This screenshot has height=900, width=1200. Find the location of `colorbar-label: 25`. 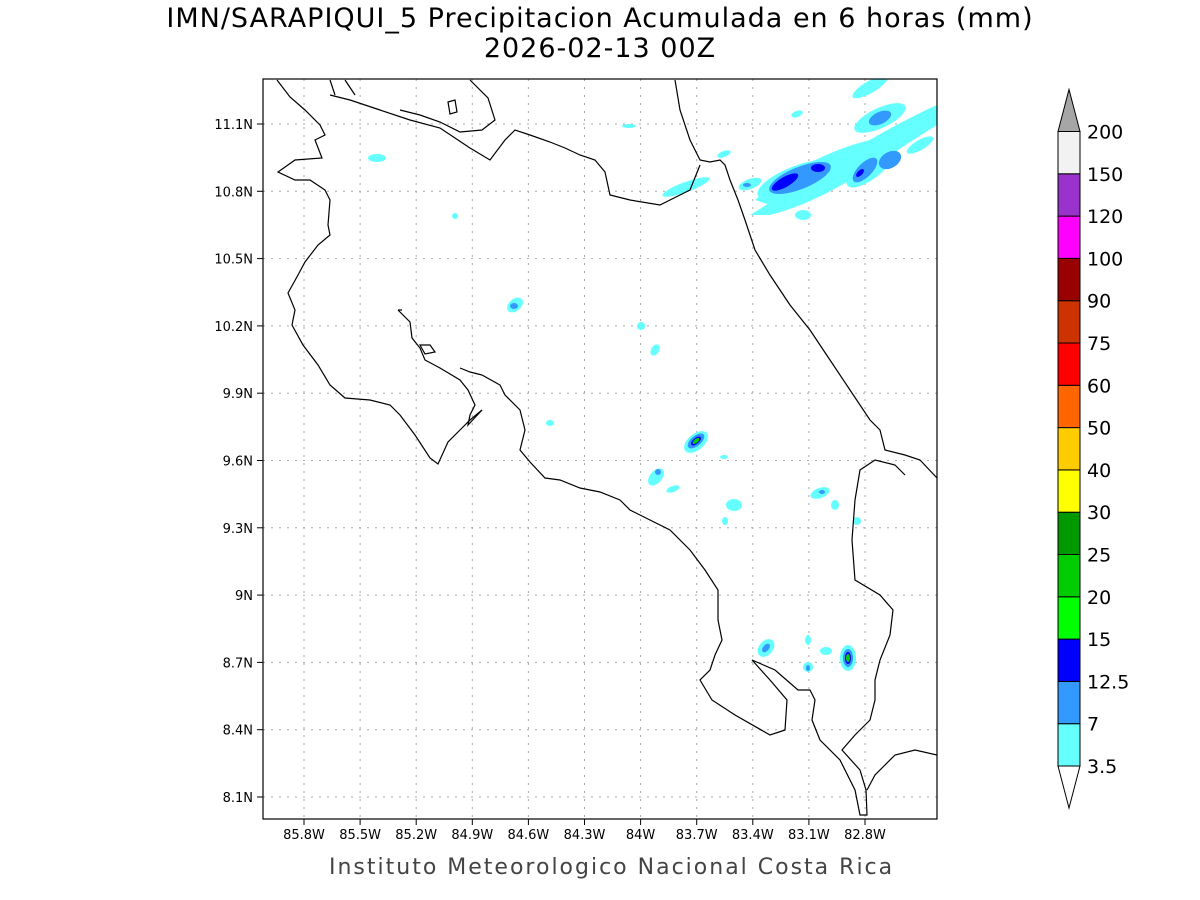

colorbar-label: 25 is located at coordinates (1099, 556).